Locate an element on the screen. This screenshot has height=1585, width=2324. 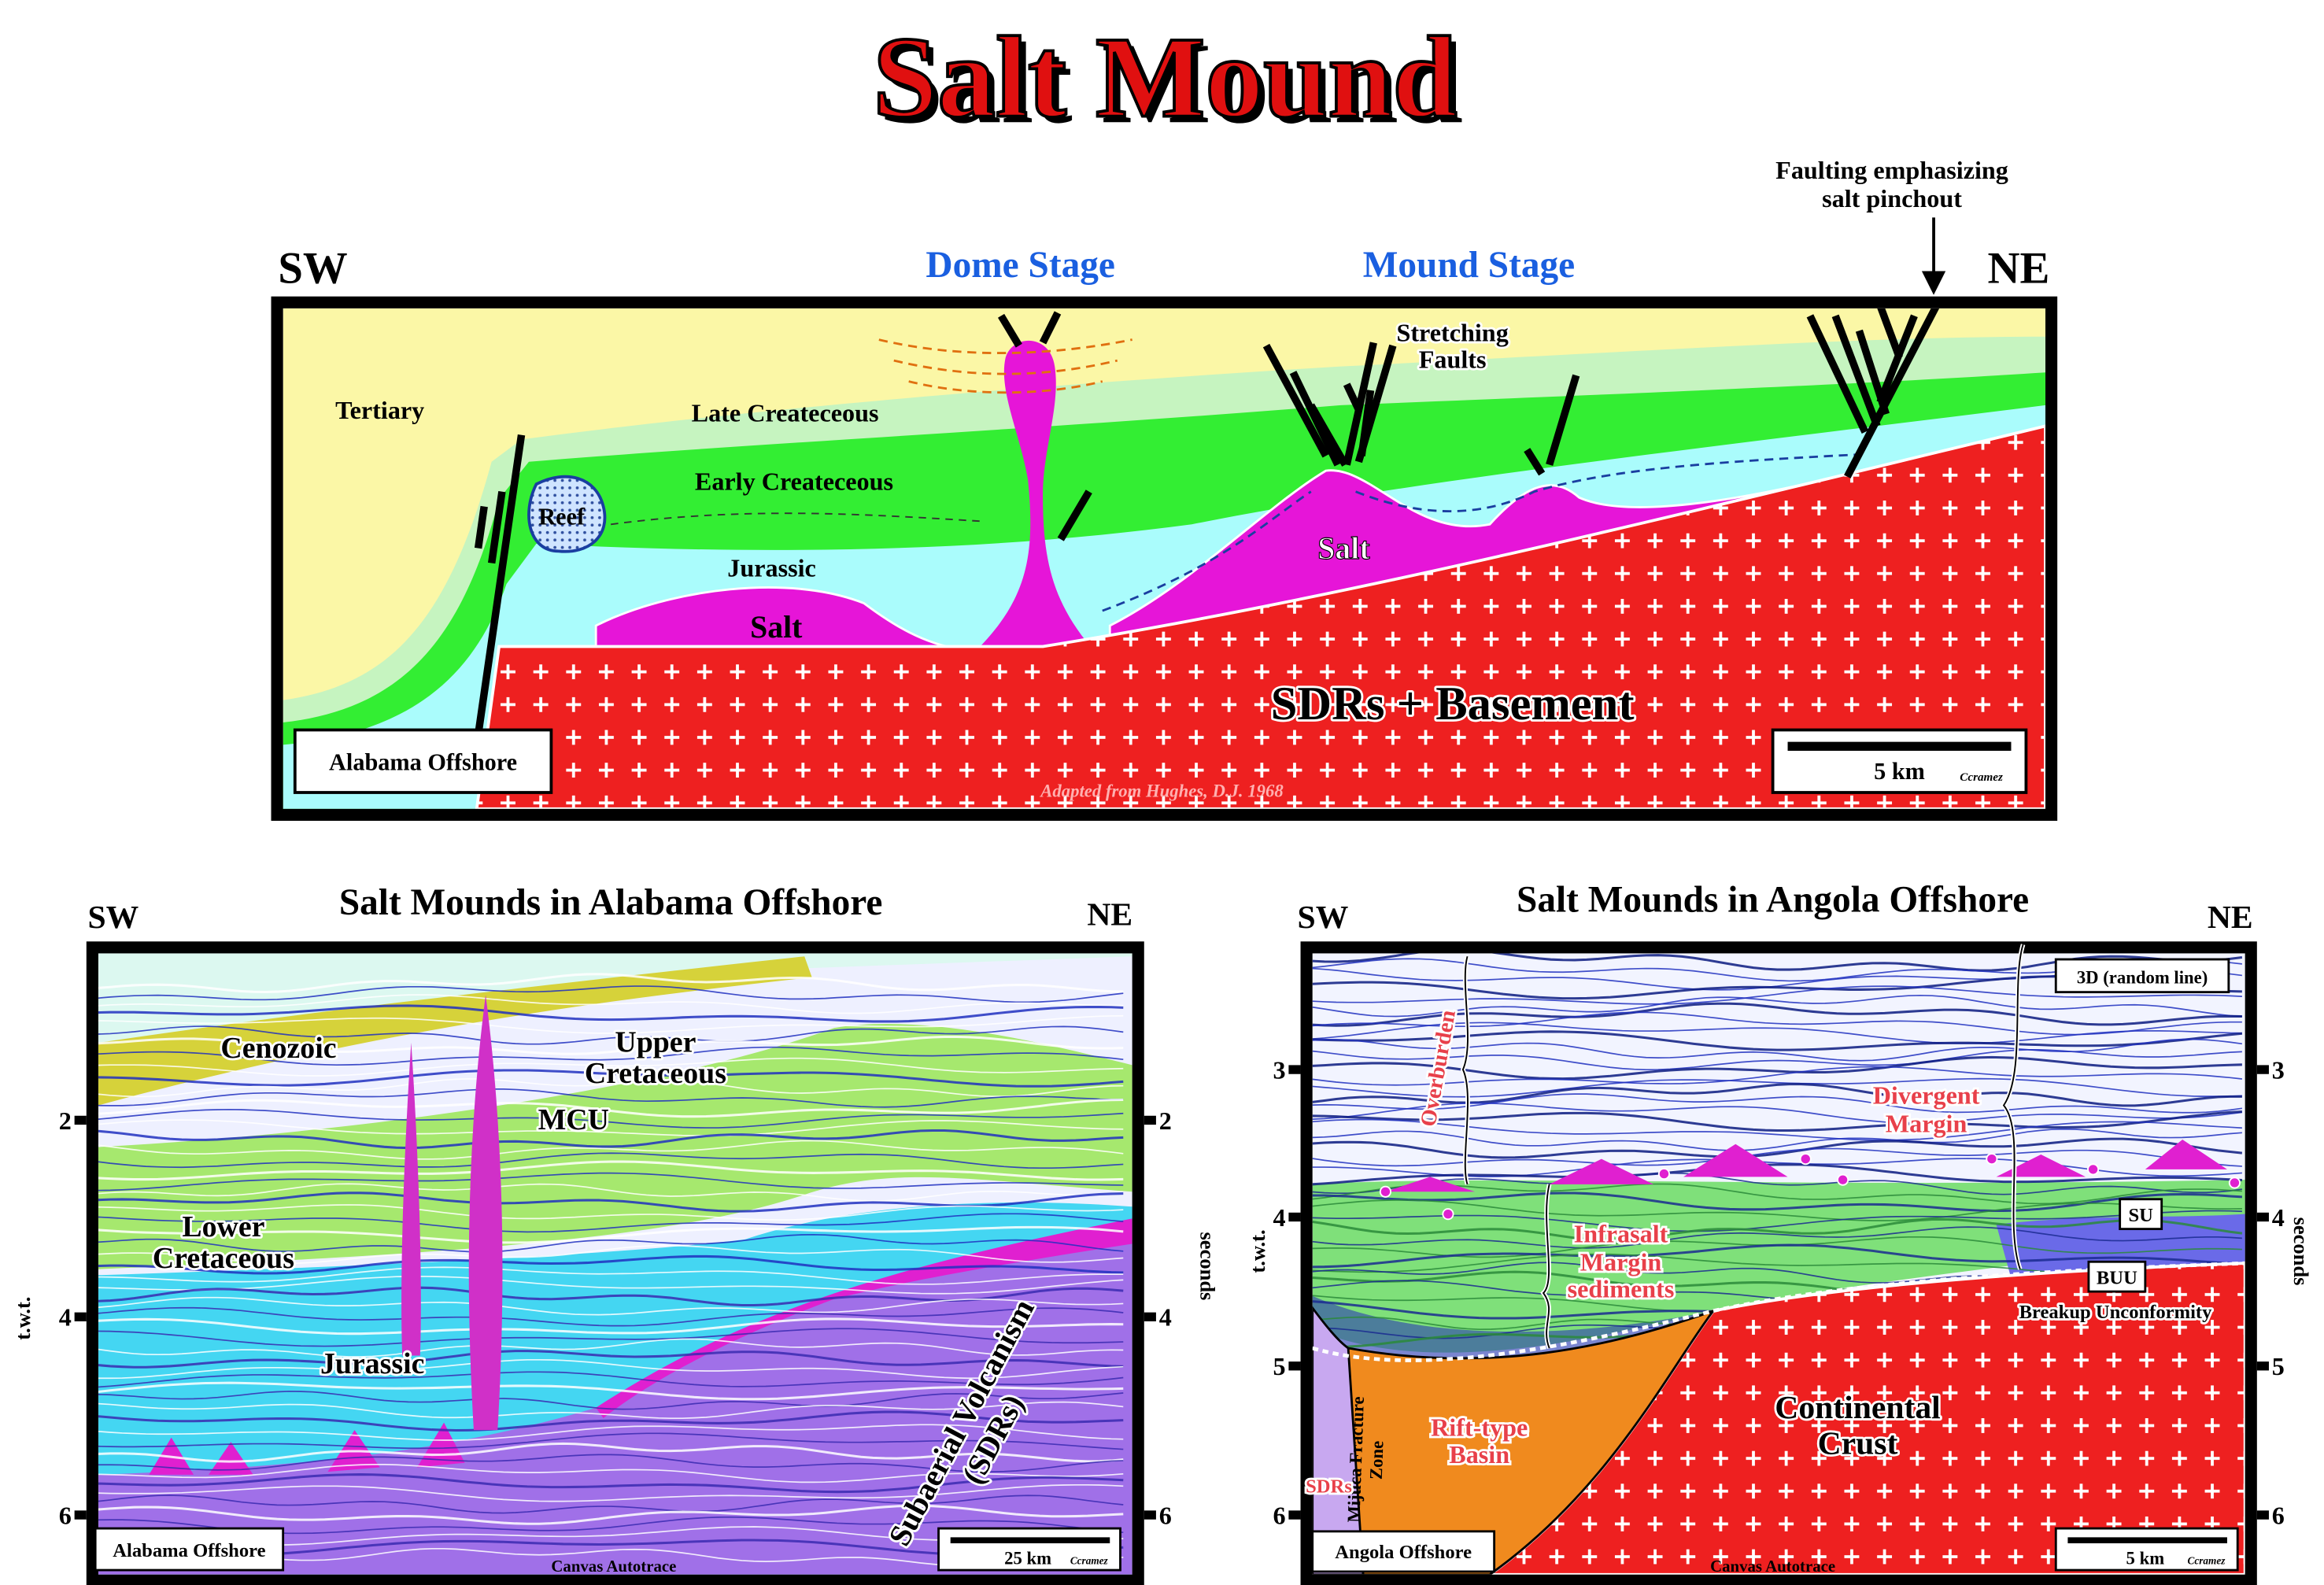
layer-label: Upper is located at coordinates (655, 1042).